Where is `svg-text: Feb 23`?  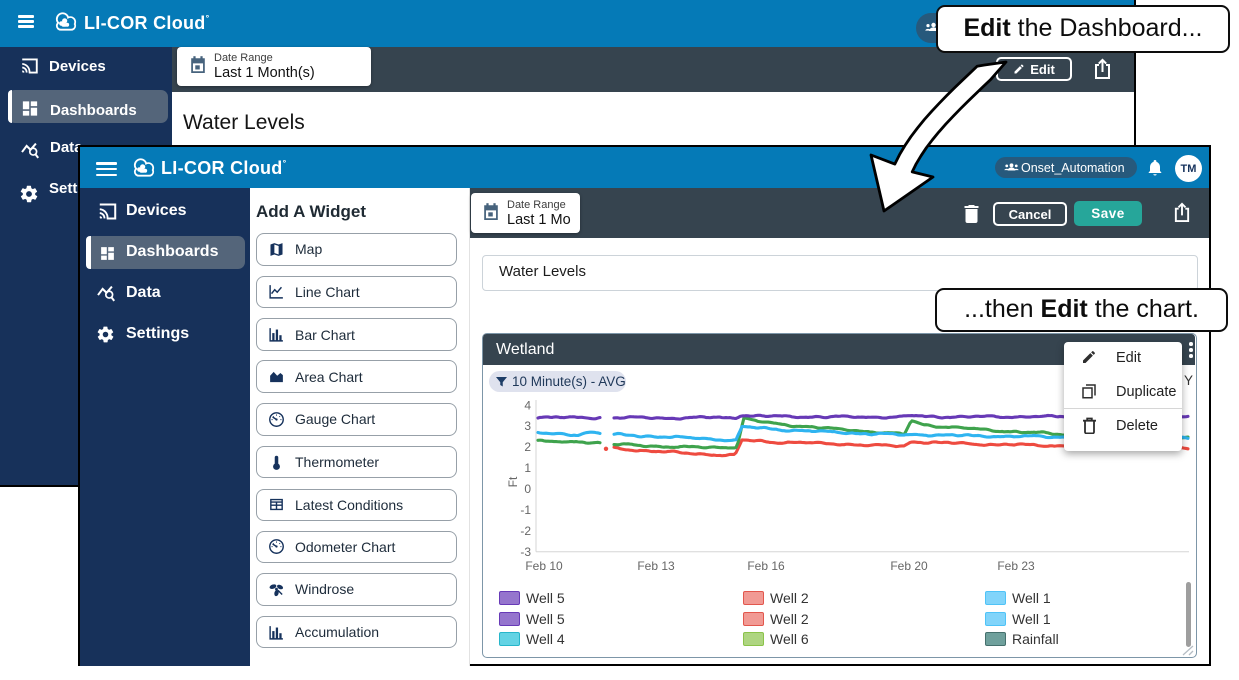
svg-text: Feb 23 is located at coordinates (1016, 566).